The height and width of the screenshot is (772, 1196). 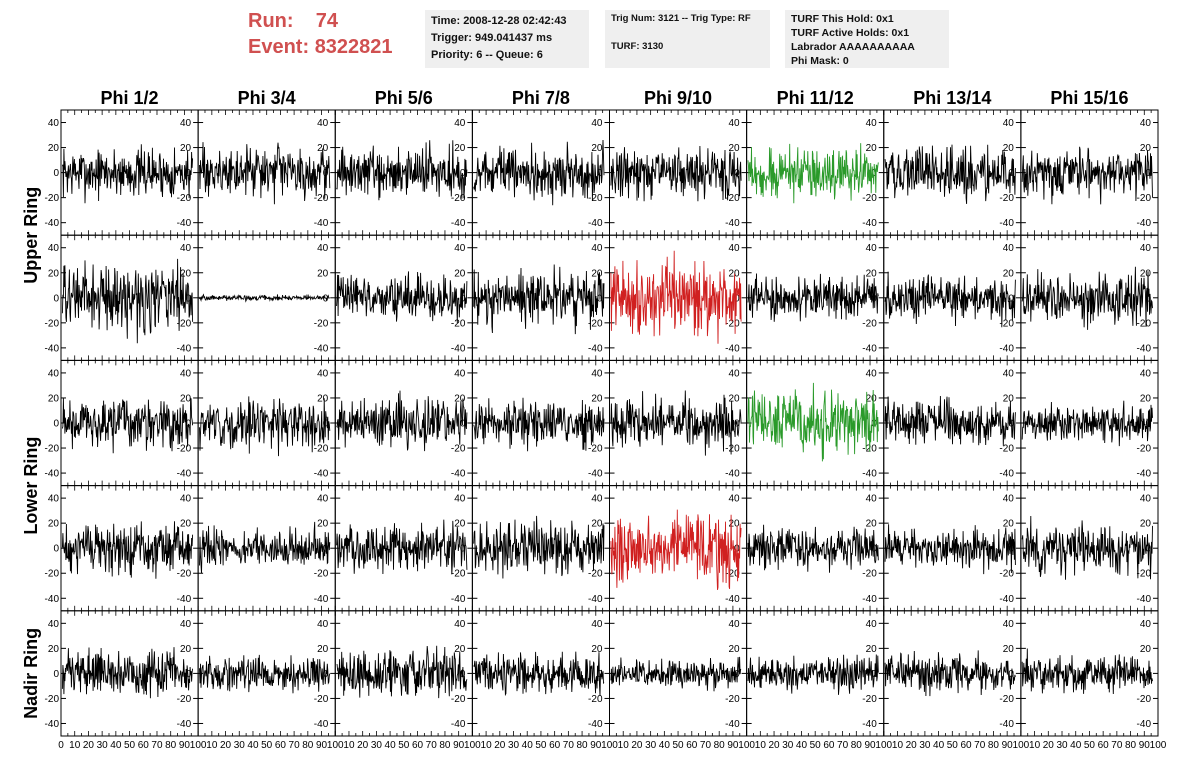 I want to click on info-turf-this-hold: TURF This Hold: 0x1, so click(x=842, y=19).